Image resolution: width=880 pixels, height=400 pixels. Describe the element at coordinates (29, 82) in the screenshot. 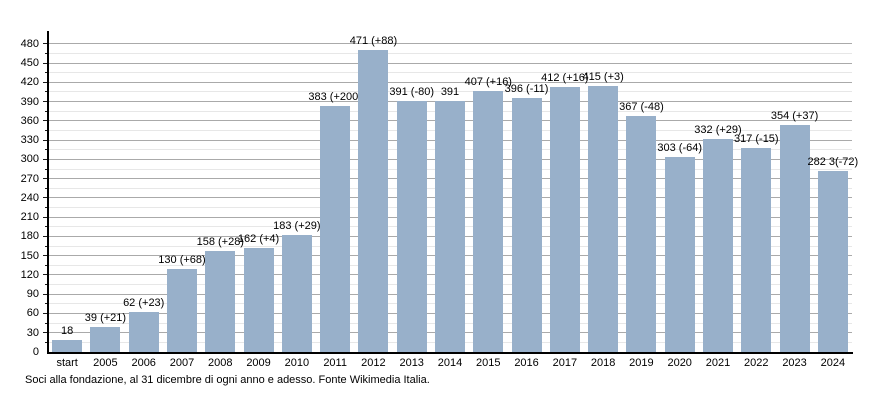

I see `y-axis-label: 420` at that location.